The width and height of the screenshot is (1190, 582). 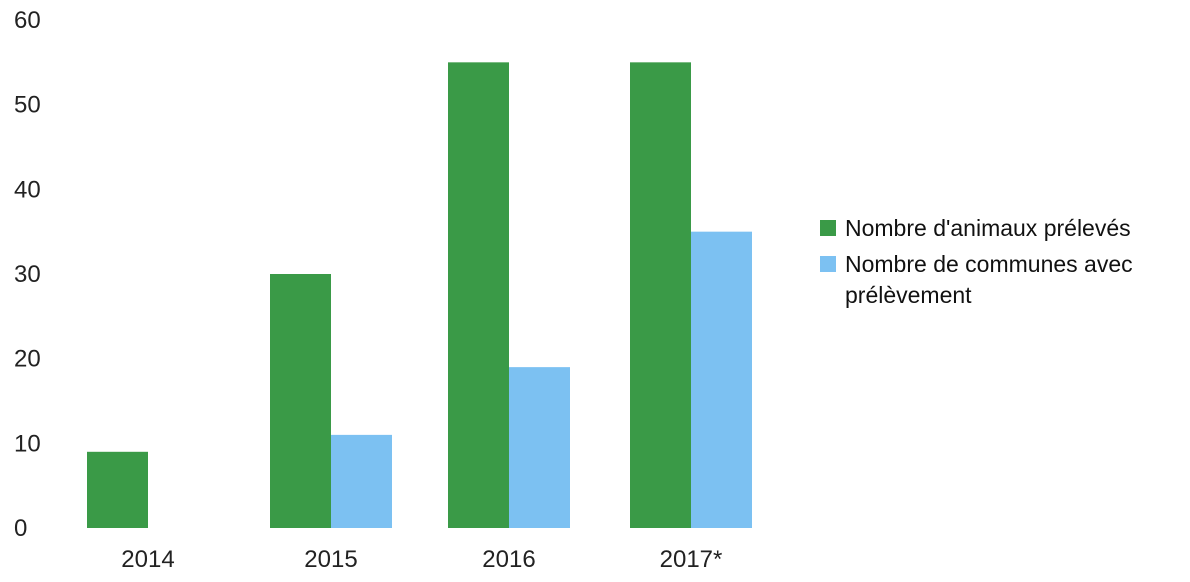 What do you see at coordinates (27, 443) in the screenshot?
I see `y-tick-label: 10` at bounding box center [27, 443].